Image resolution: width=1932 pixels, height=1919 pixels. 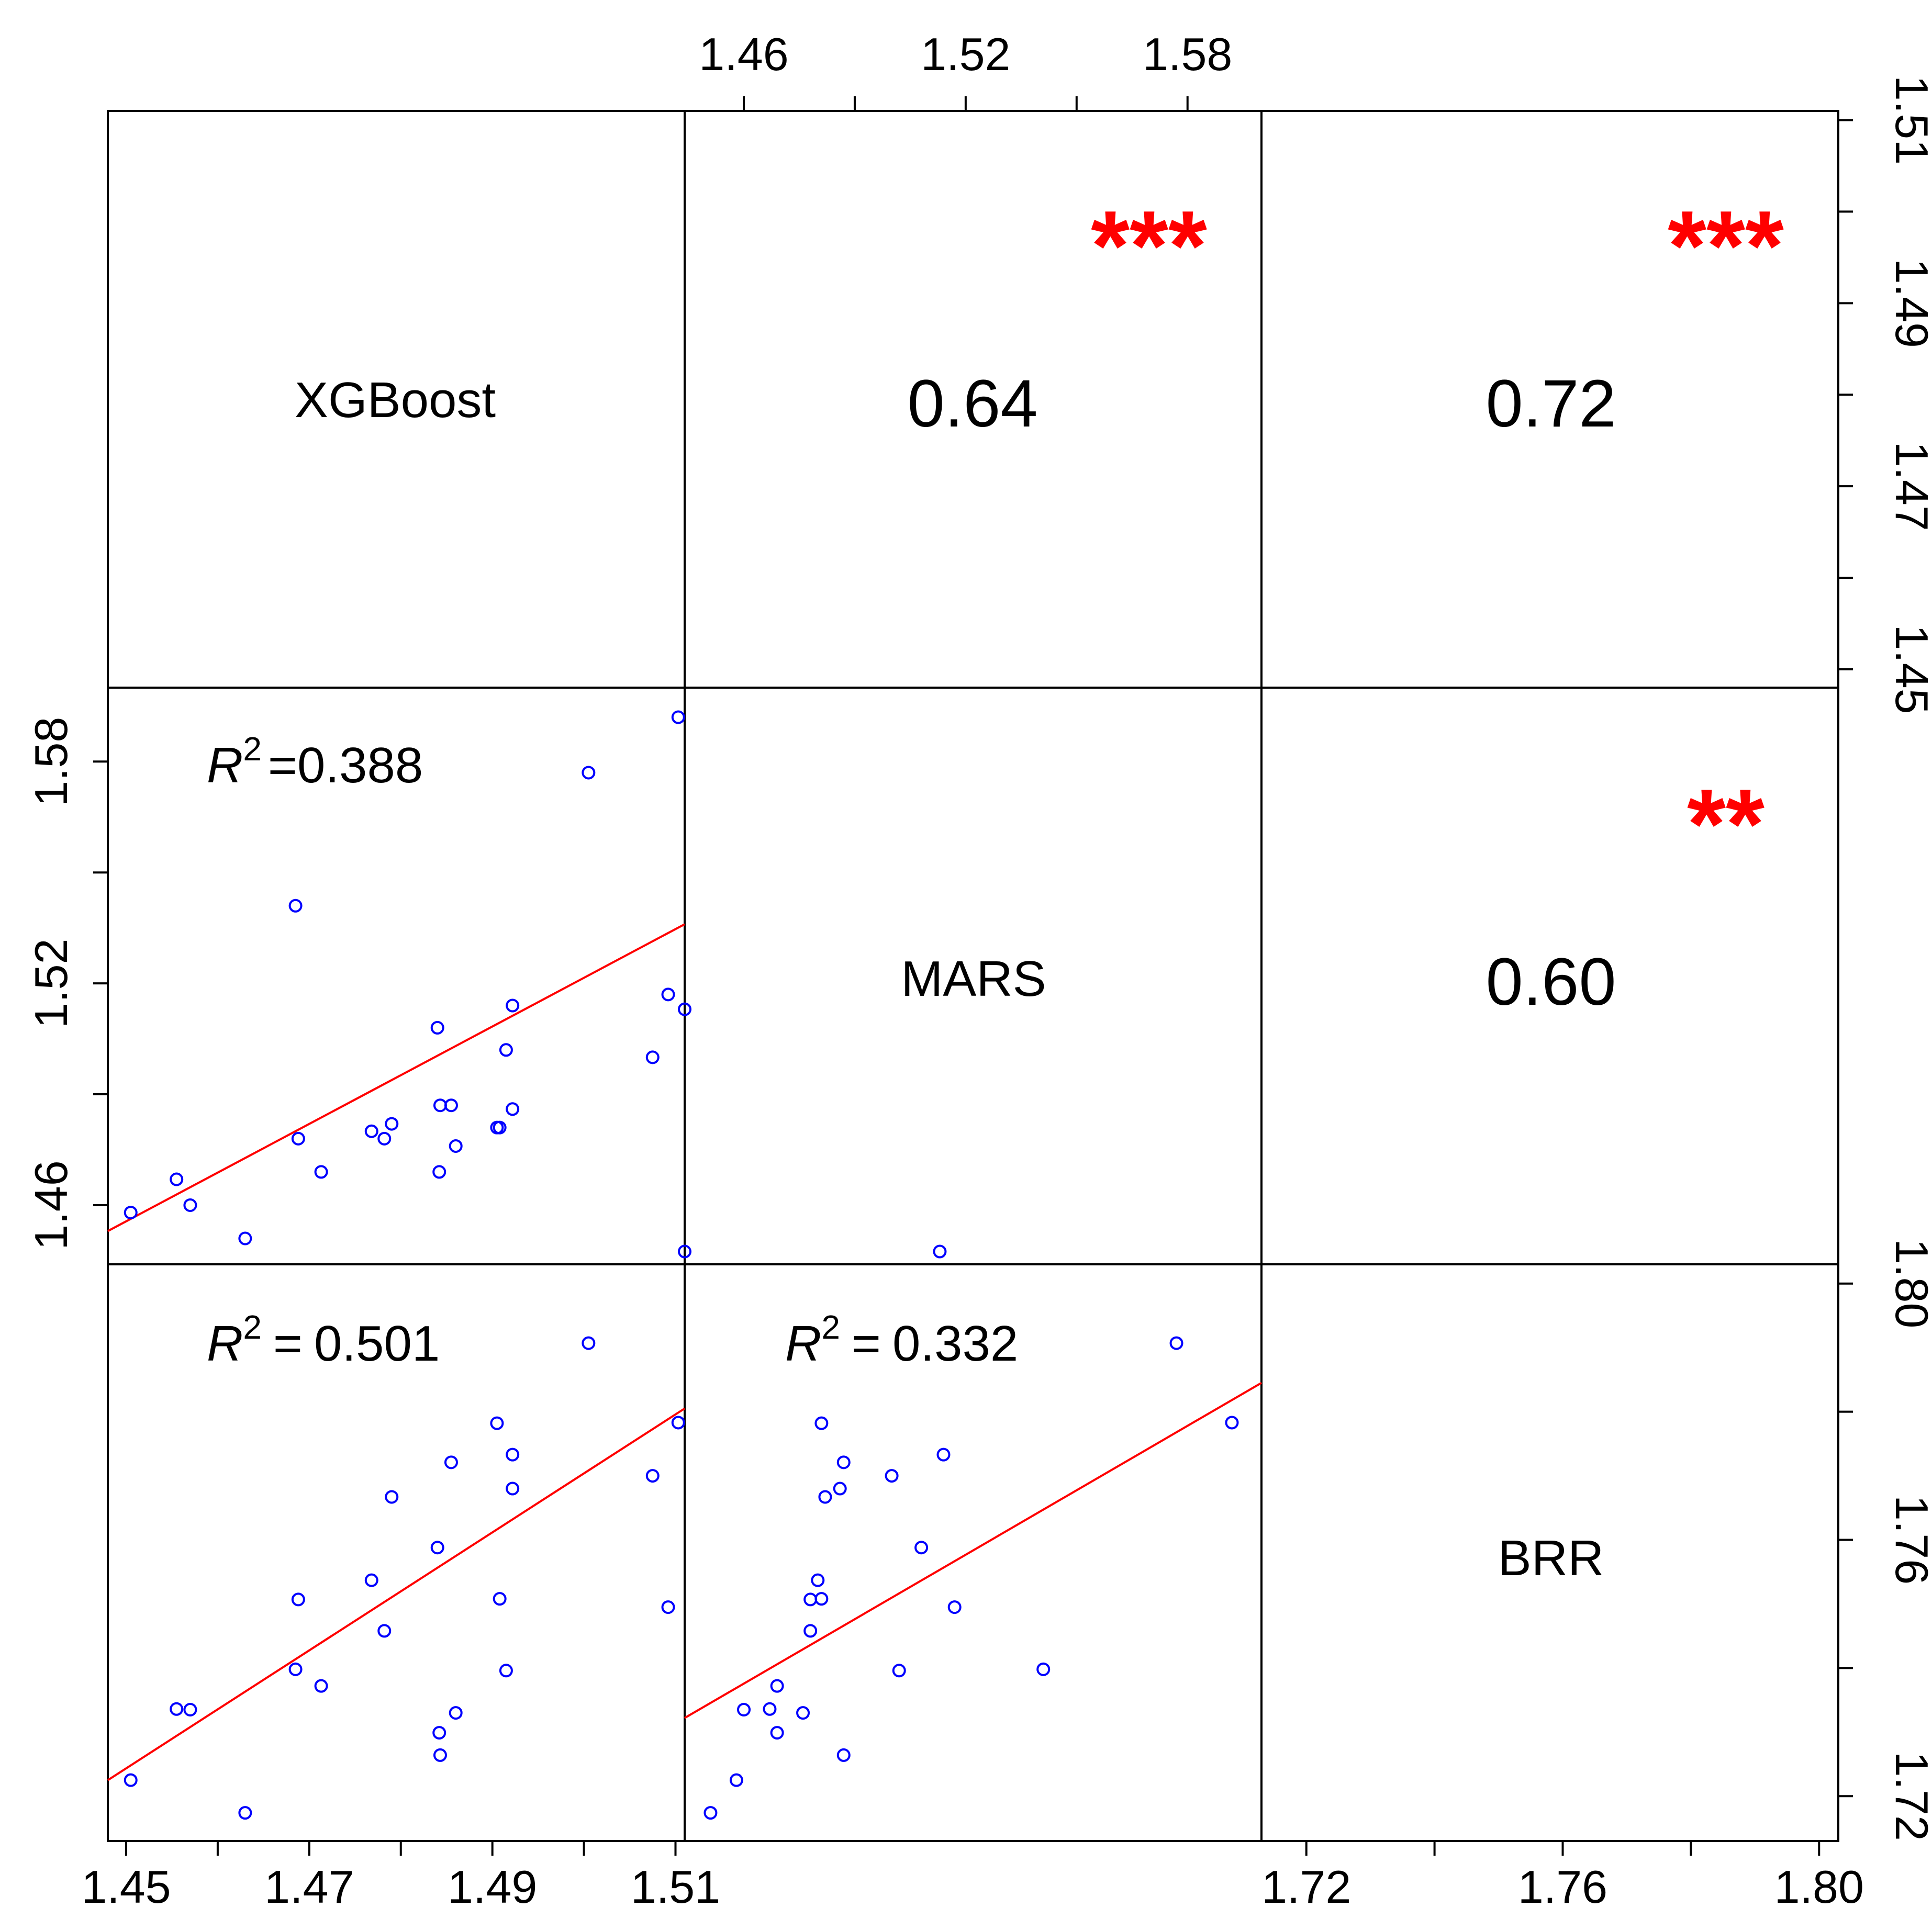 What do you see at coordinates (1819, 1887) in the screenshot?
I see `tick-label-bottom-brr: 1.80` at bounding box center [1819, 1887].